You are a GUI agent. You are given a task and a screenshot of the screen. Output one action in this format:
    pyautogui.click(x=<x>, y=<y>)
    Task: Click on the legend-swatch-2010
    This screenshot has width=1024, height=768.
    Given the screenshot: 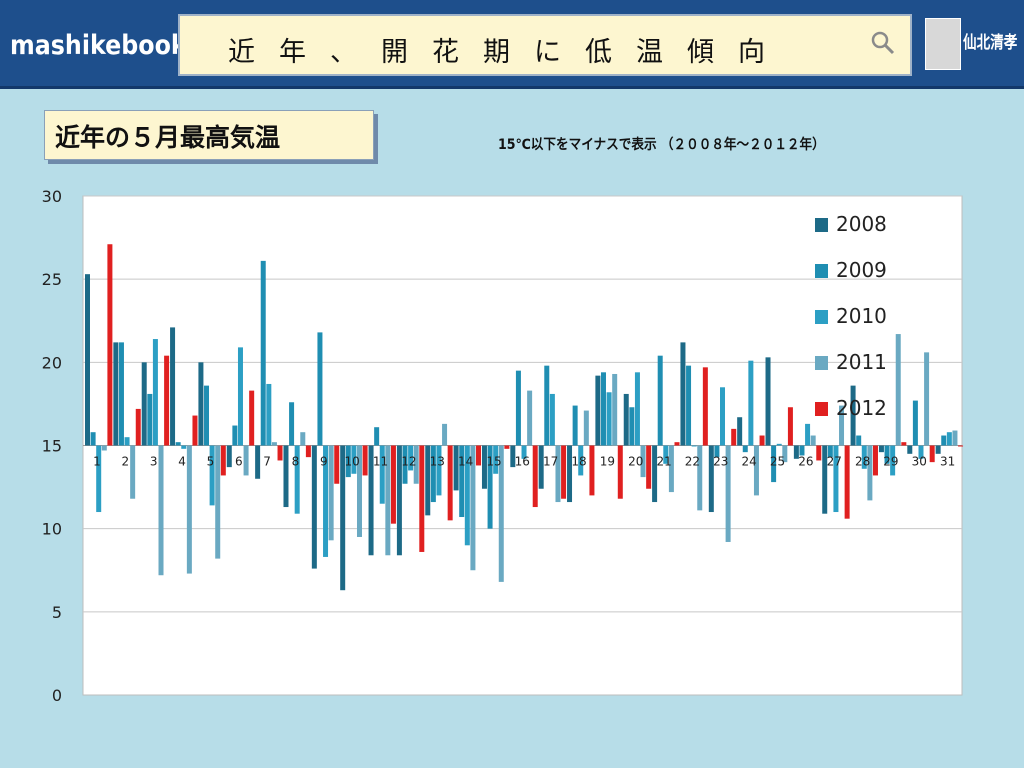 What is the action you would take?
    pyautogui.click(x=821, y=317)
    